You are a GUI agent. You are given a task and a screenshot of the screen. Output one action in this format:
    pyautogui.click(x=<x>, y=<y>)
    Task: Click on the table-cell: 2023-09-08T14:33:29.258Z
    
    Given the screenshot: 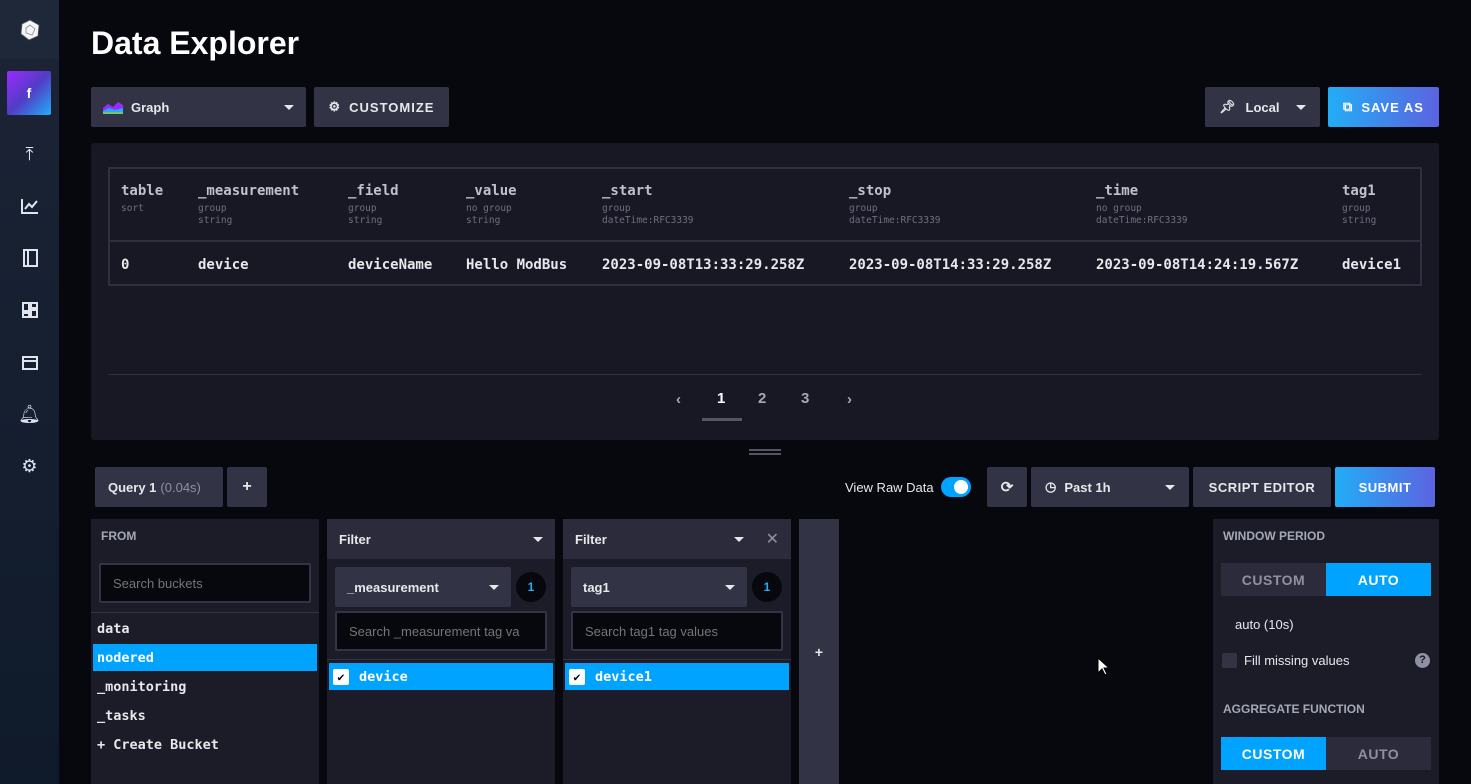 What is the action you would take?
    pyautogui.click(x=950, y=265)
    